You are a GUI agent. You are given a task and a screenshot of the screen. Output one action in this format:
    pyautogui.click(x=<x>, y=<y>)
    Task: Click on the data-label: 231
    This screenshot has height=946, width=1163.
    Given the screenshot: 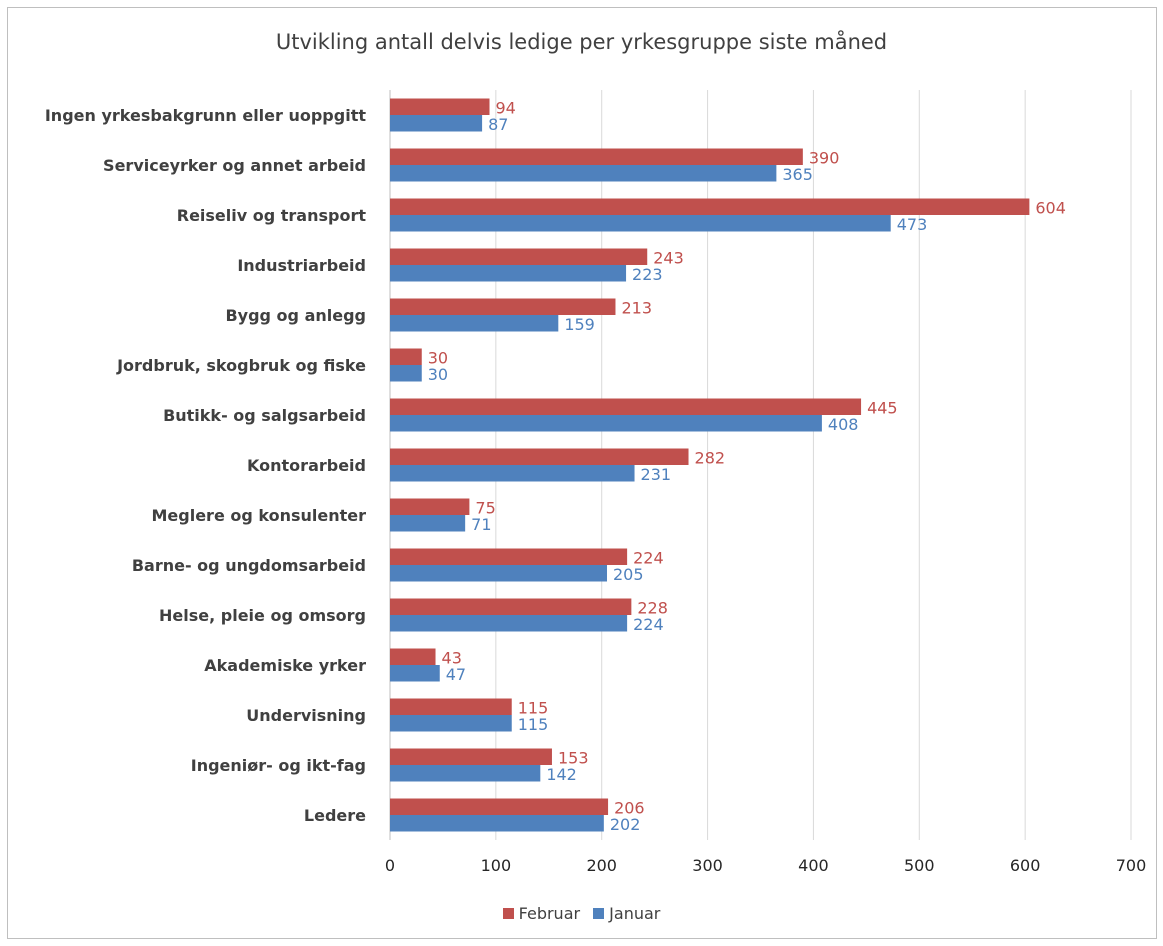 What is the action you would take?
    pyautogui.click(x=656, y=474)
    